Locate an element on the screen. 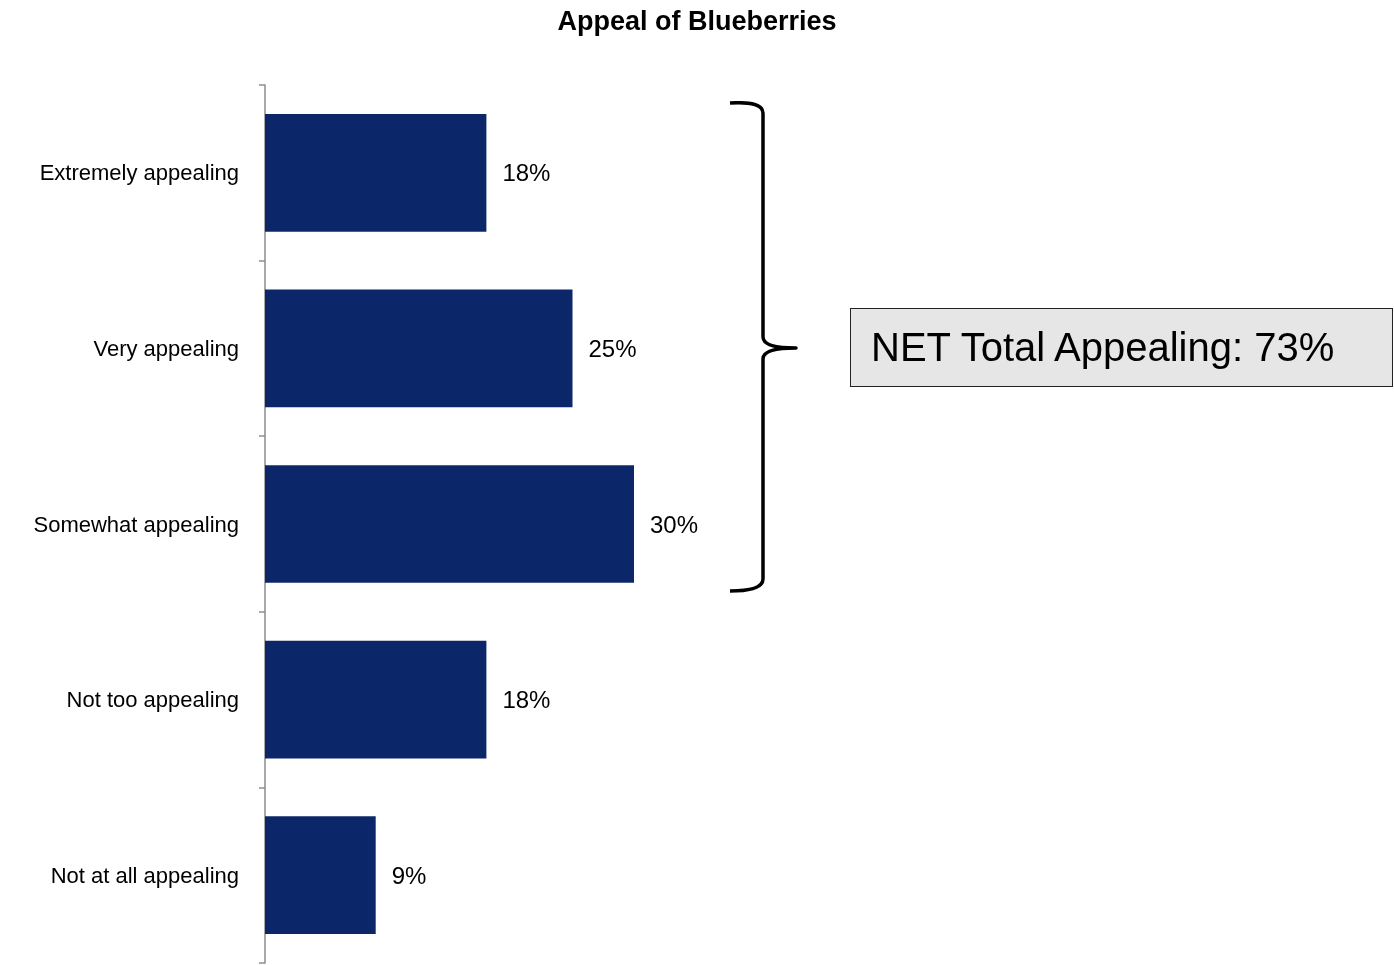 Image resolution: width=1394 pixels, height=965 pixels. y-tick-label: Extremely appealing is located at coordinates (139, 173).